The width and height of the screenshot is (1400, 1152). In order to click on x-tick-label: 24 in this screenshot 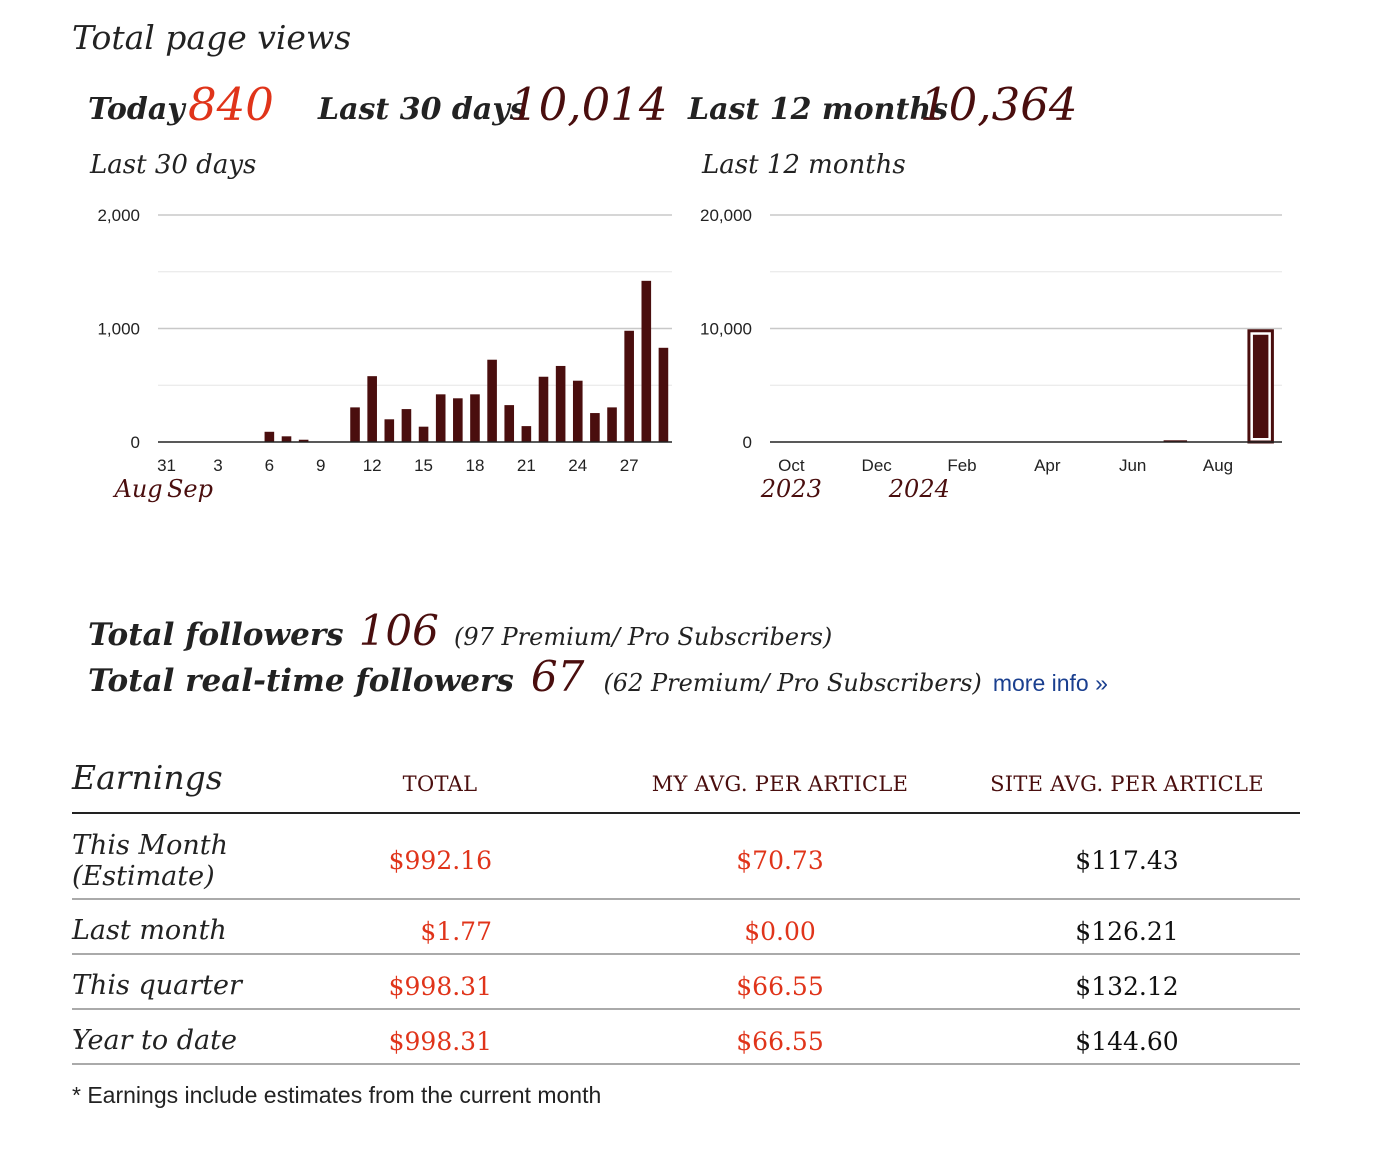, I will do `click(577, 465)`.